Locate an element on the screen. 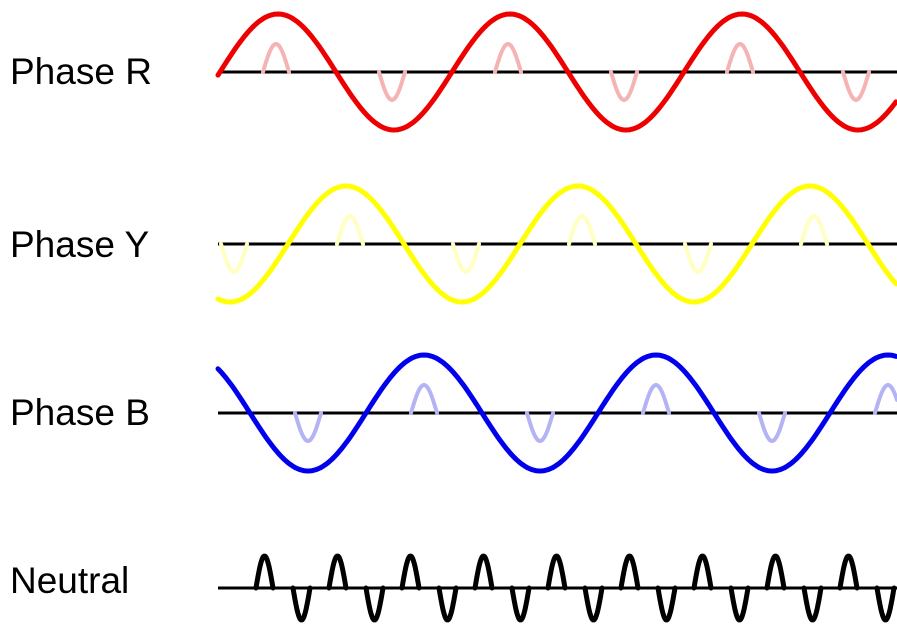 The height and width of the screenshot is (641, 897). phase-b-waveform is located at coordinates (556, 413).